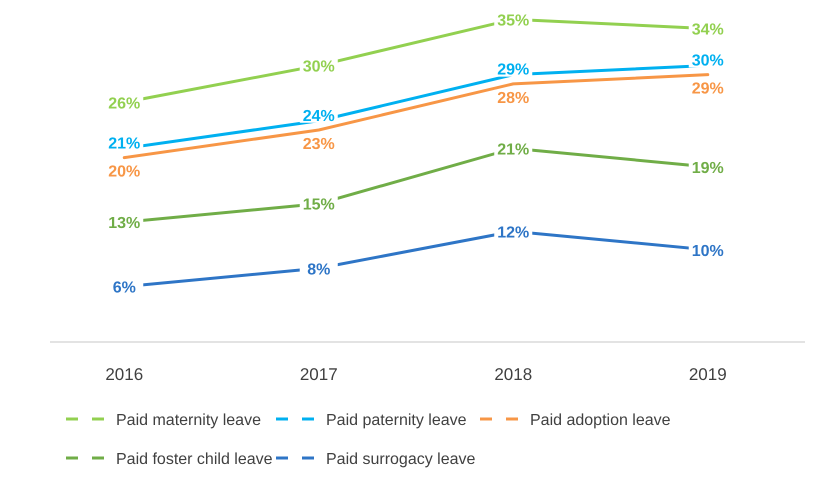  What do you see at coordinates (708, 251) in the screenshot?
I see `data-label: 10%` at bounding box center [708, 251].